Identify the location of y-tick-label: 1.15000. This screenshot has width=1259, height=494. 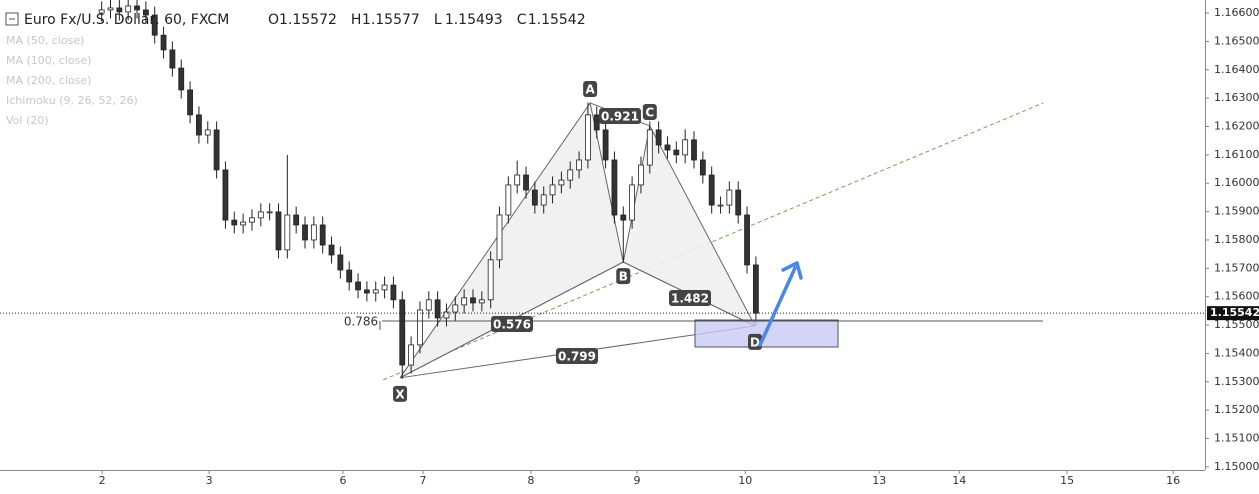
(1236, 466).